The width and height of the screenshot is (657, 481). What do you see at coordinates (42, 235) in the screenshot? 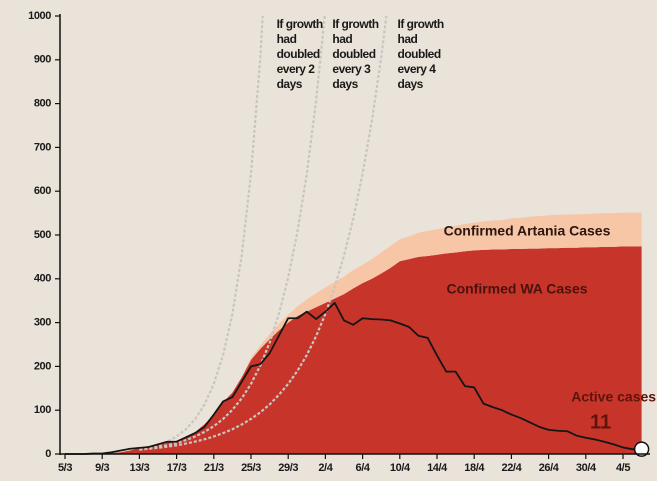
I see `y-tick-label: 500` at bounding box center [42, 235].